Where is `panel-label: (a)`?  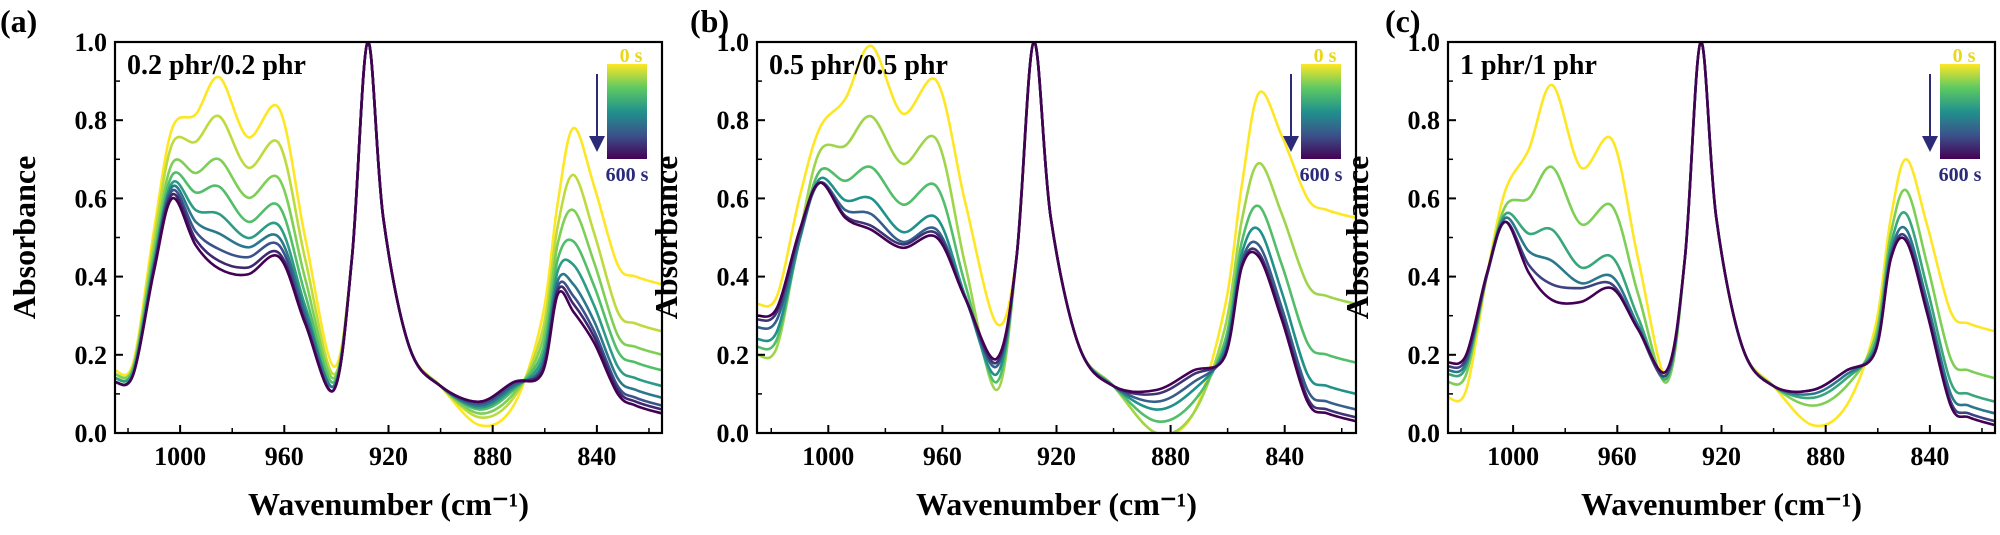
panel-label: (a) is located at coordinates (18, 21).